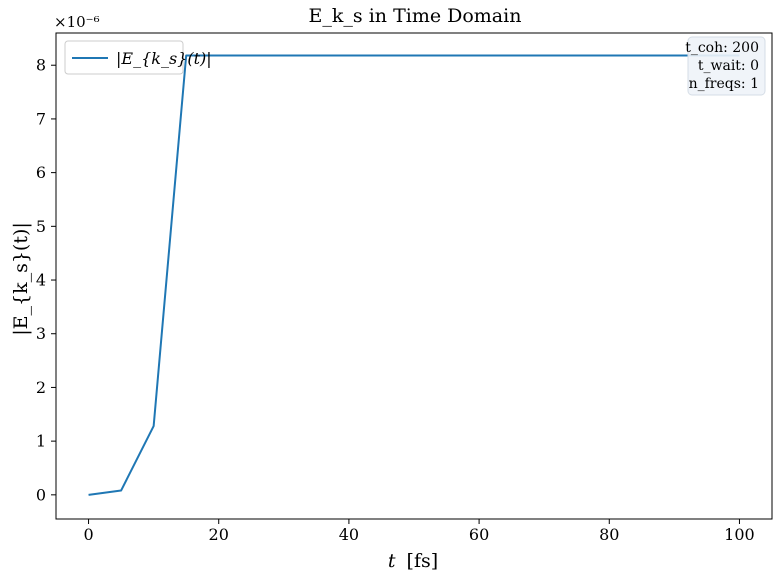 Image resolution: width=782 pixels, height=582 pixels. I want to click on x-tick-label: 100, so click(739, 534).